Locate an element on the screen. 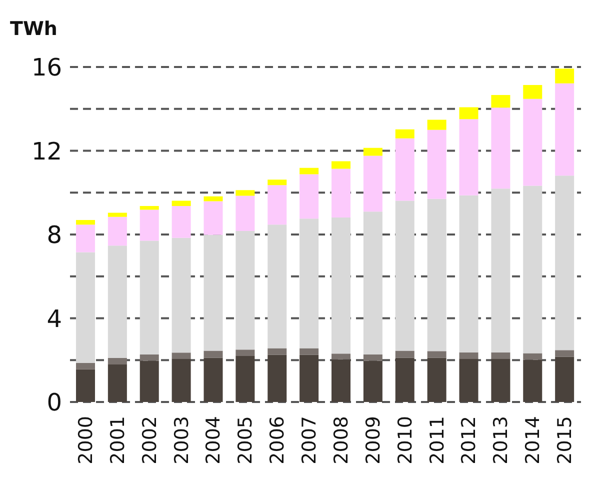  x-tick-label: 2004 is located at coordinates (213, 440).